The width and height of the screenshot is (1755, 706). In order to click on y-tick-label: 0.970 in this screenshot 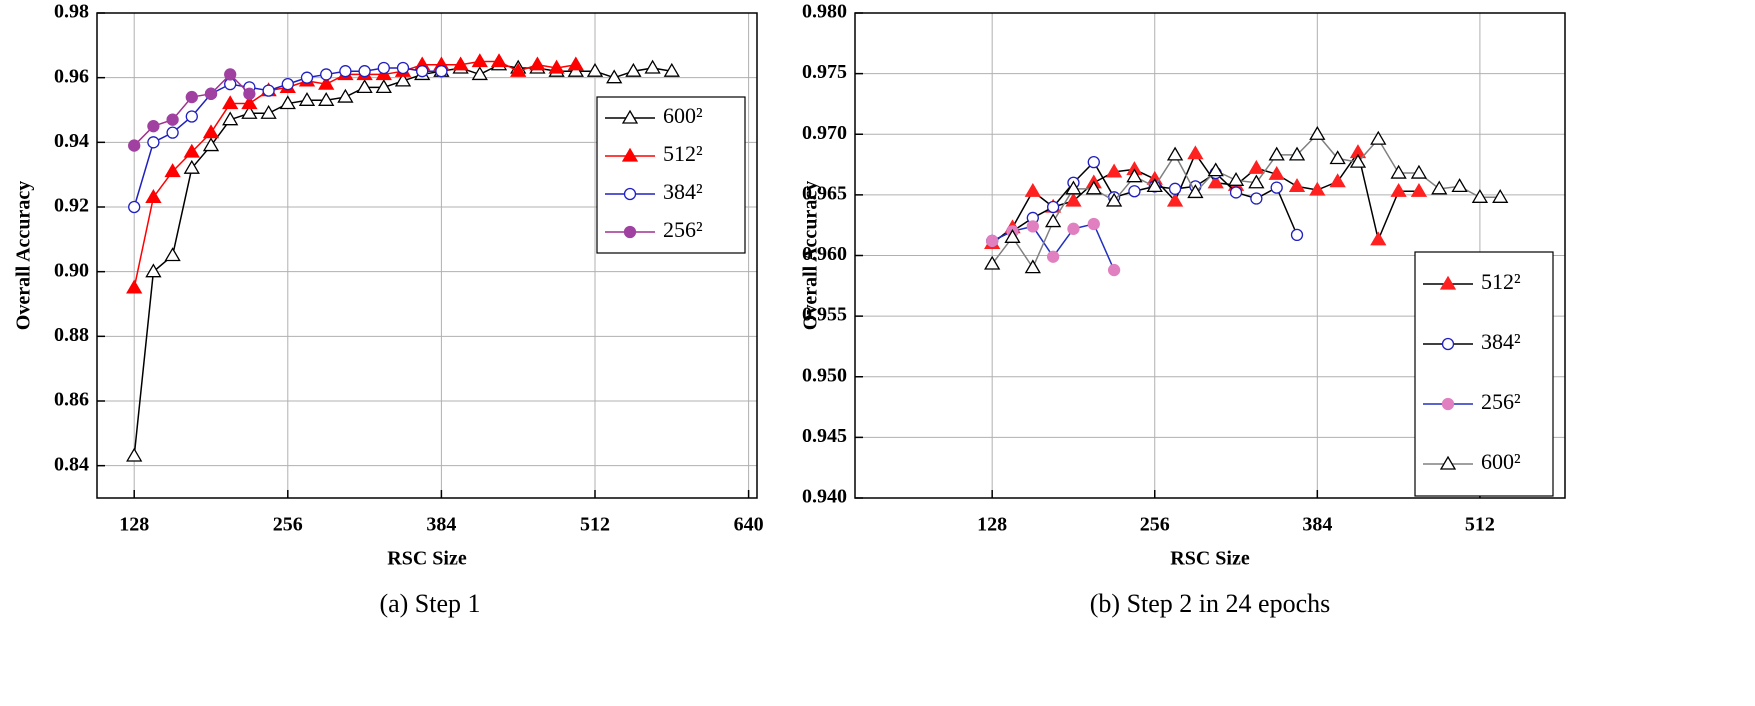, I will do `click(824, 133)`.